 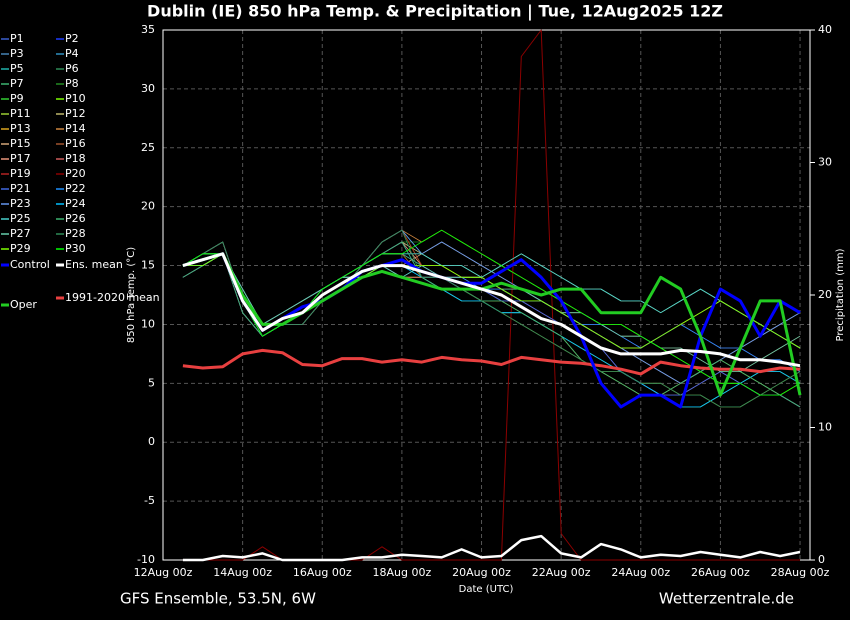 I want to click on y2-tick-label: 0, so click(x=821, y=559).